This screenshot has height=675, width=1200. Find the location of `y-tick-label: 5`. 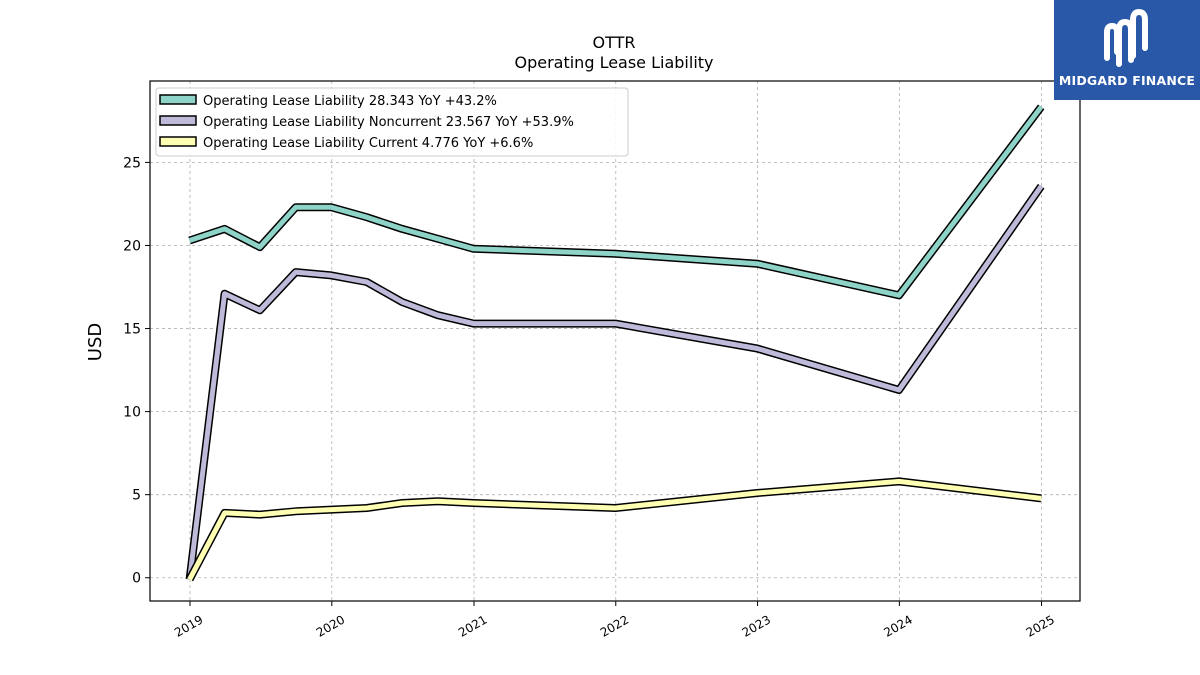

y-tick-label: 5 is located at coordinates (136, 496).